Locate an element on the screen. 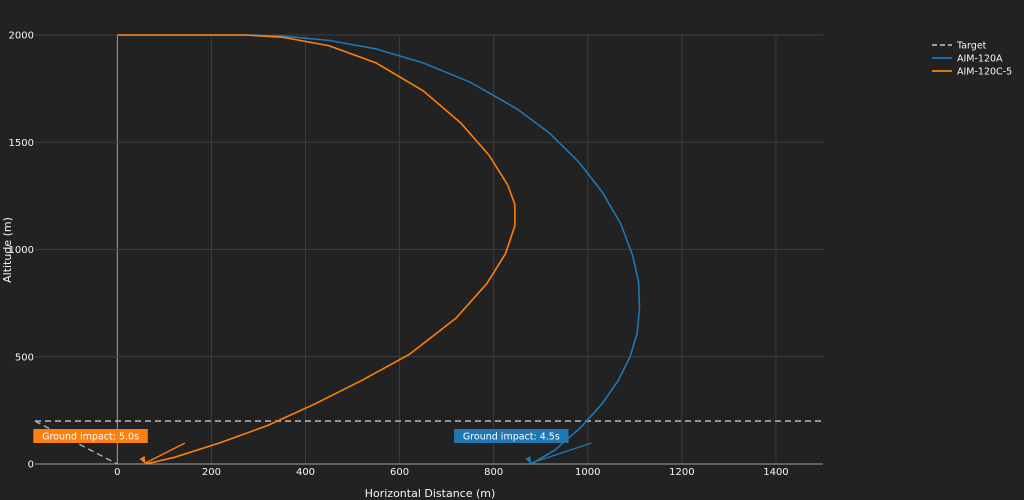 The height and width of the screenshot is (500, 1024). legend-label: Target is located at coordinates (971, 46).